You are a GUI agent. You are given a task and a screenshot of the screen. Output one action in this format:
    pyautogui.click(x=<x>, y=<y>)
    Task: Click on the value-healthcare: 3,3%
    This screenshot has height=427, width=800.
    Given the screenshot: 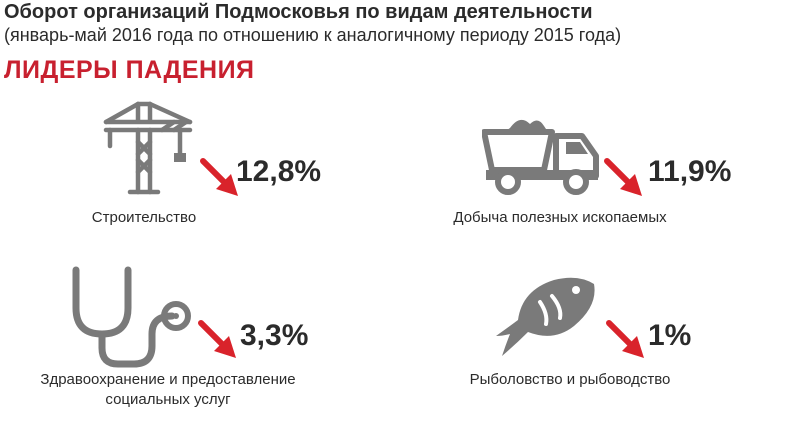 What is the action you would take?
    pyautogui.click(x=274, y=335)
    